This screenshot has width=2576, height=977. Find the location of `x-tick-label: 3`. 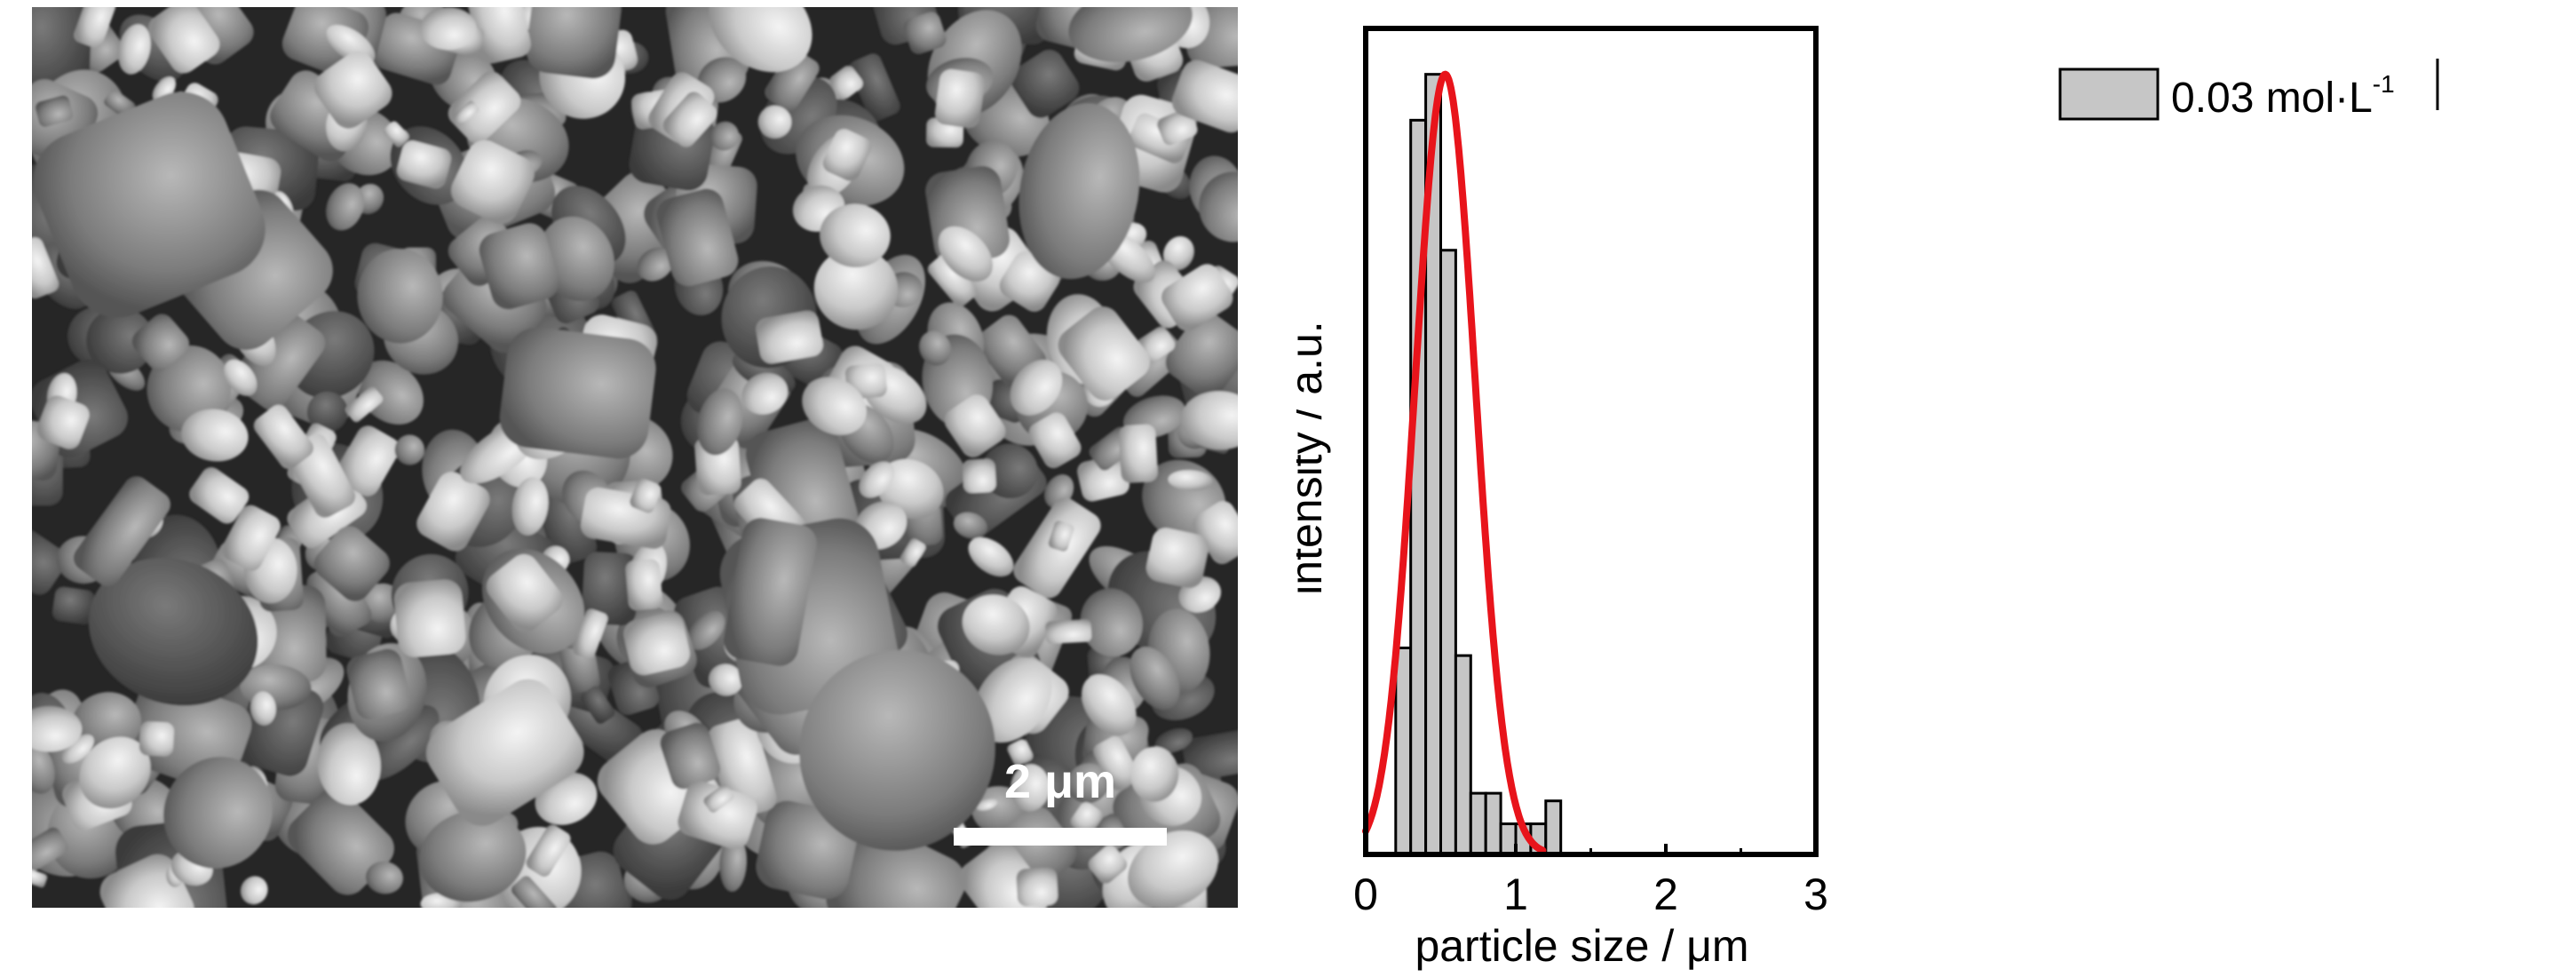

x-tick-label: 3 is located at coordinates (1816, 894).